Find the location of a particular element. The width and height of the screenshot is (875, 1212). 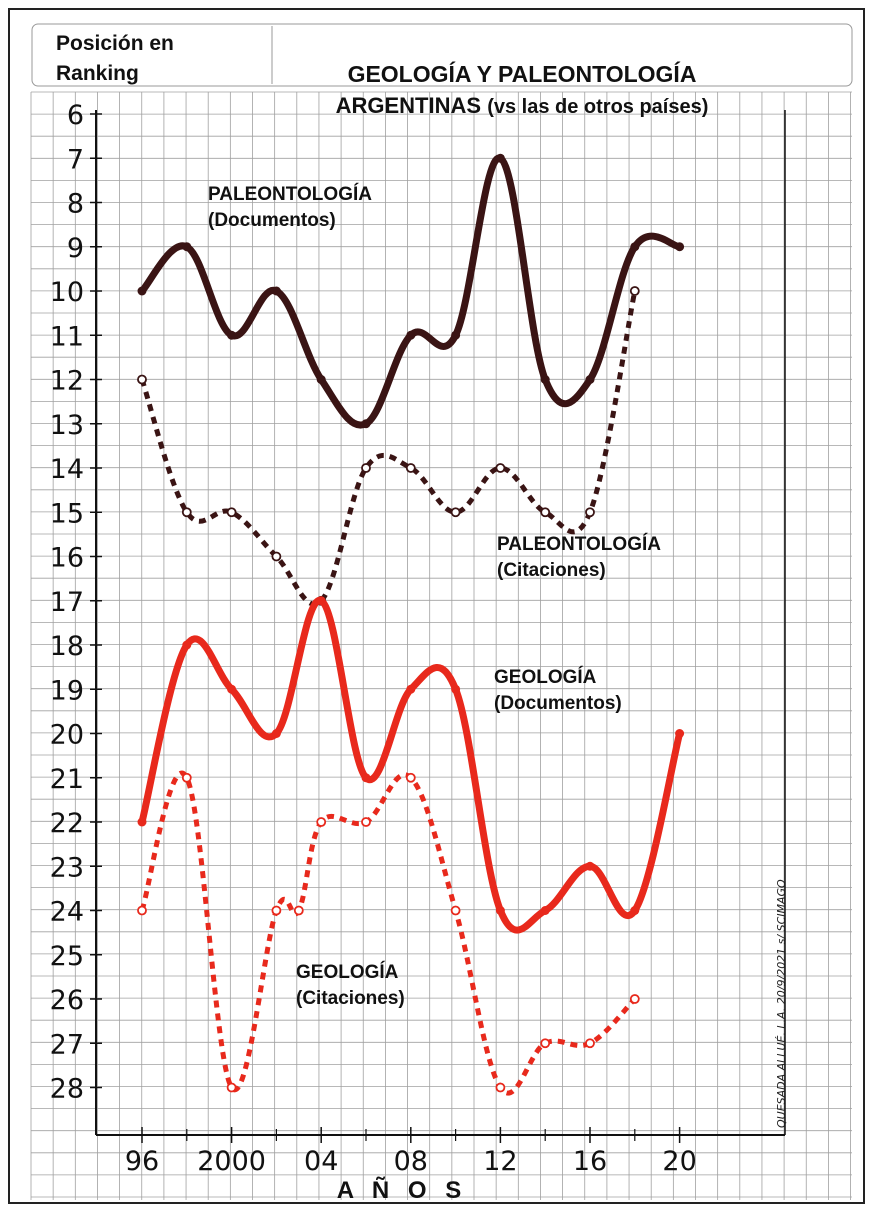

x-axis-label: A Ñ O S is located at coordinates (402, 1190).